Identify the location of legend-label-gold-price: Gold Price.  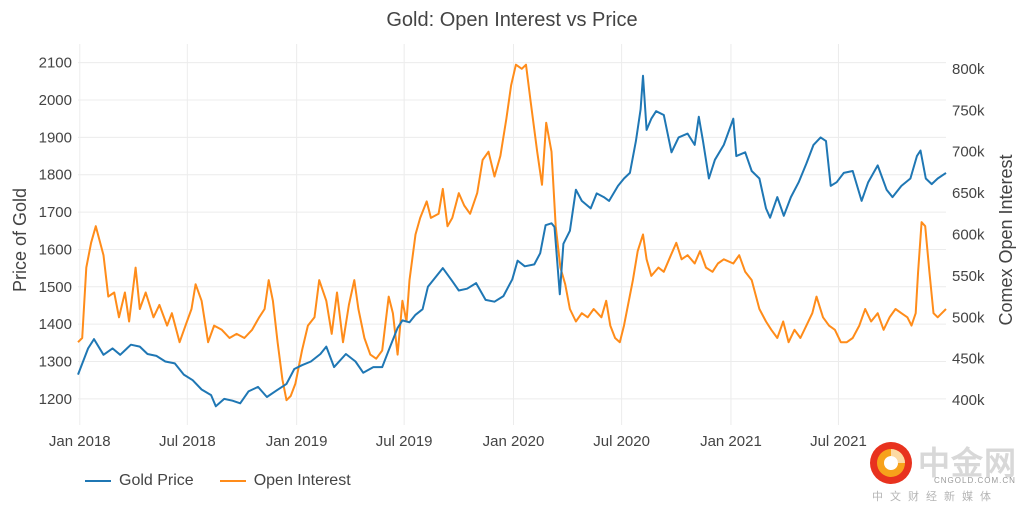
(156, 480).